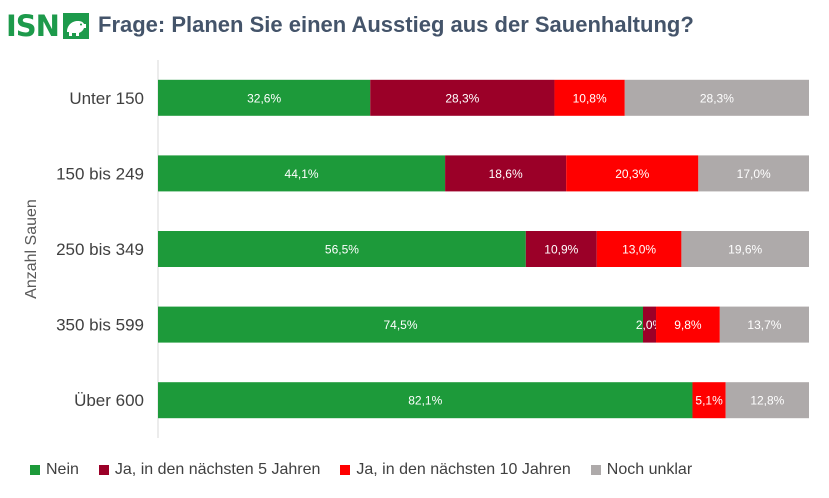  I want to click on category-label: Über 600, so click(109, 400).